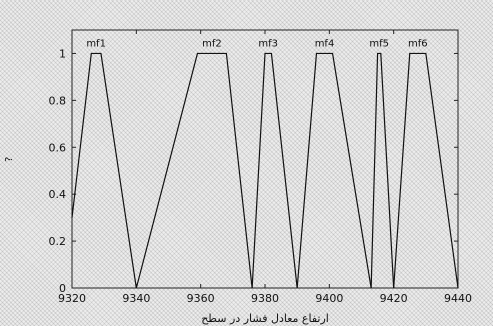  What do you see at coordinates (96, 43) in the screenshot?
I see `series-label-mf1: mf1` at bounding box center [96, 43].